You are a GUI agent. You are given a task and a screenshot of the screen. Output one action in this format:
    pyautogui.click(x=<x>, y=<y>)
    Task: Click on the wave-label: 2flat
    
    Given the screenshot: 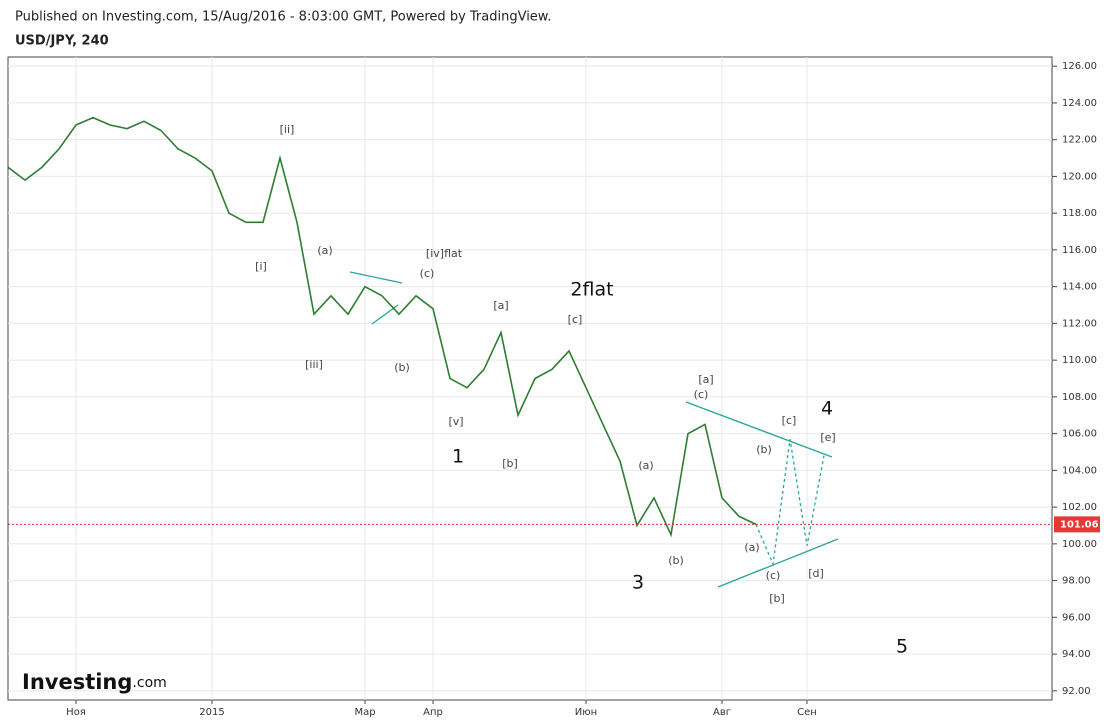 What is the action you would take?
    pyautogui.click(x=591, y=290)
    